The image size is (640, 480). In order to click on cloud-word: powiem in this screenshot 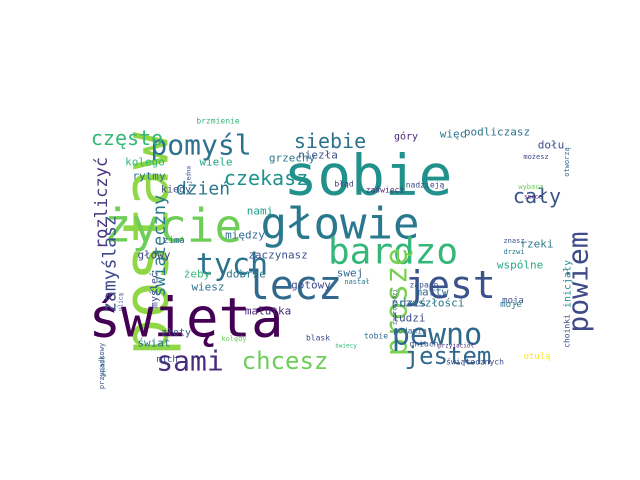, I will do `click(578, 281)`.